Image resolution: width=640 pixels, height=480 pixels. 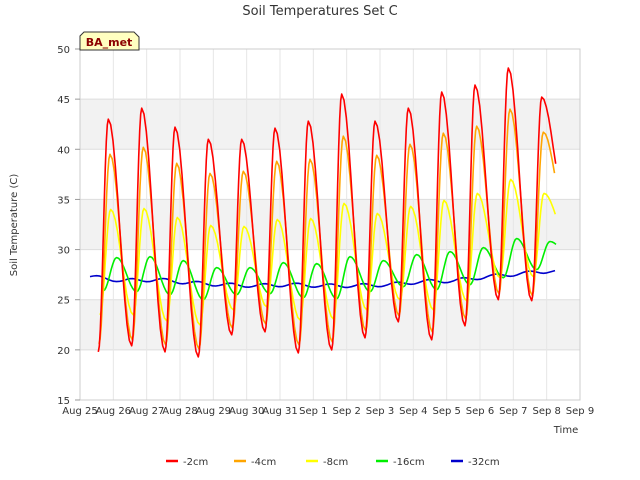 I want to click on x-tick-label: Aug 26, so click(x=113, y=411).